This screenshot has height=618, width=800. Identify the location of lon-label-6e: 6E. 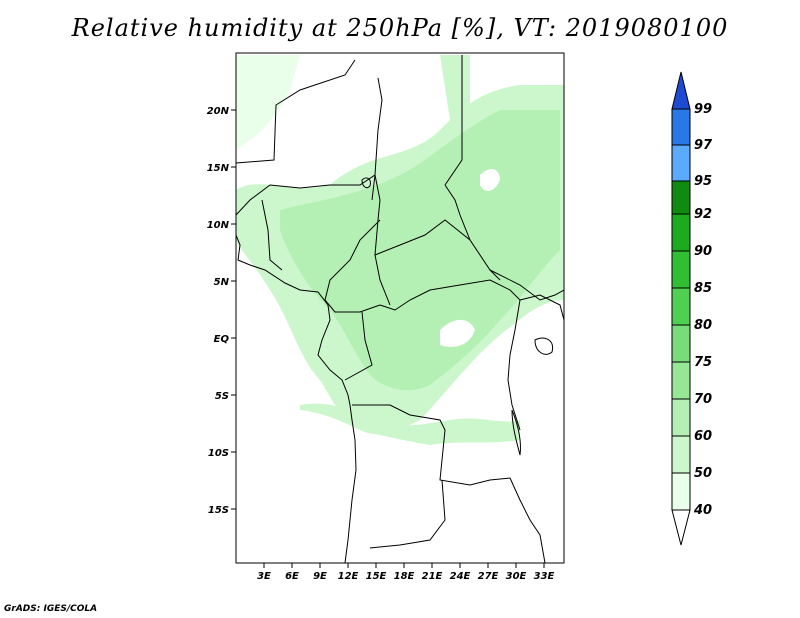
(292, 576).